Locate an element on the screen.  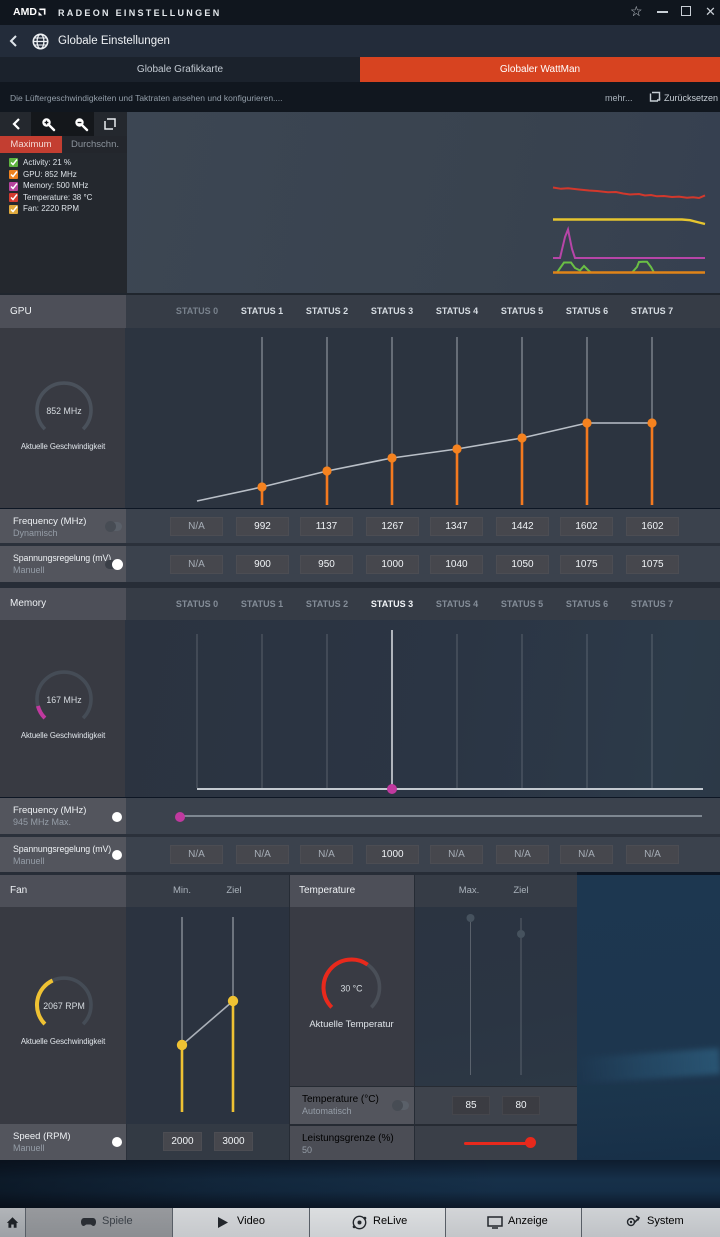
svg-text: 30 °C is located at coordinates (351, 989).